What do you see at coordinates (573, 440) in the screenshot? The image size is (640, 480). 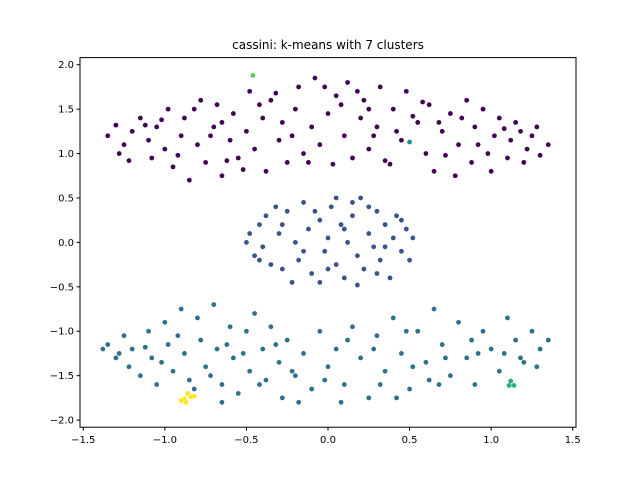 I see `x-tick-label: 1.5` at bounding box center [573, 440].